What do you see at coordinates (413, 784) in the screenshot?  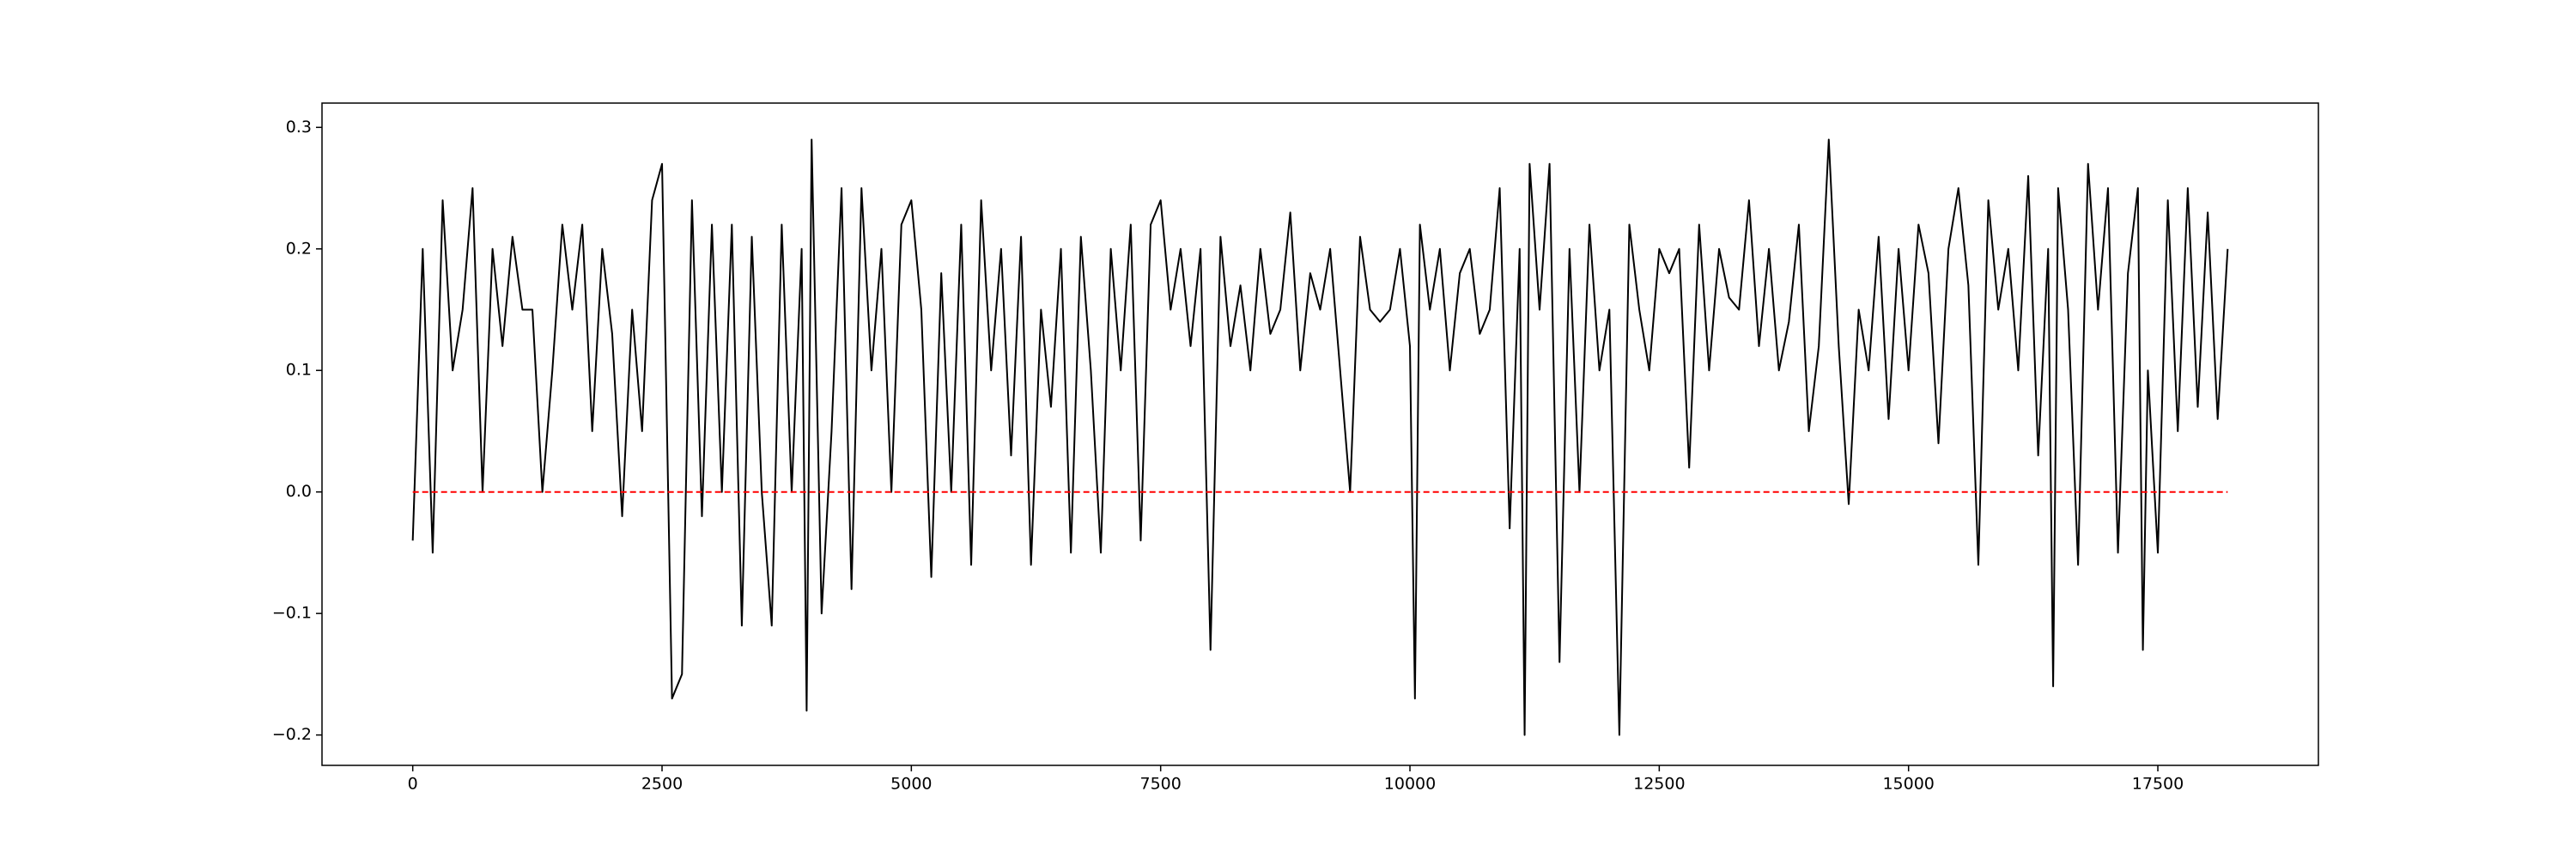 I see `x-tick-label: 0` at bounding box center [413, 784].